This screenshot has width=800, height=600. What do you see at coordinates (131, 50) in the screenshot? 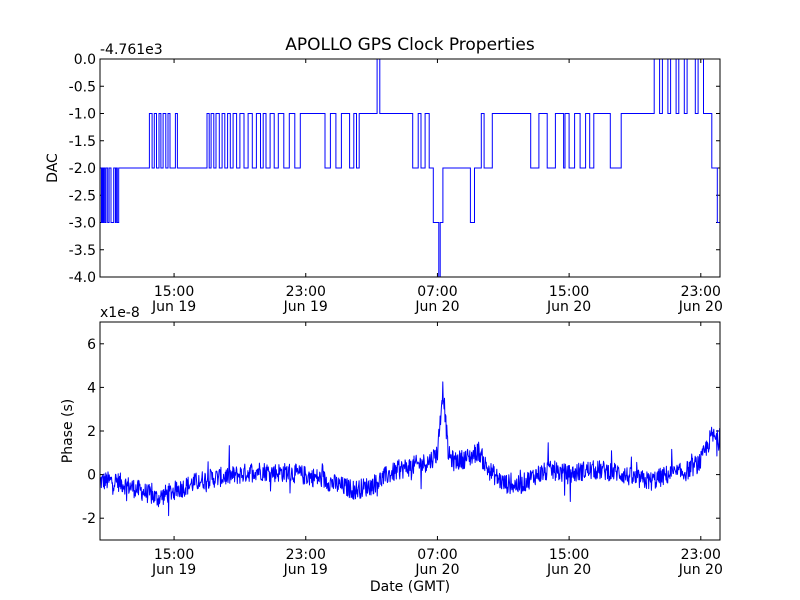
I see `dac-offset-label: -4.761e3` at bounding box center [131, 50].